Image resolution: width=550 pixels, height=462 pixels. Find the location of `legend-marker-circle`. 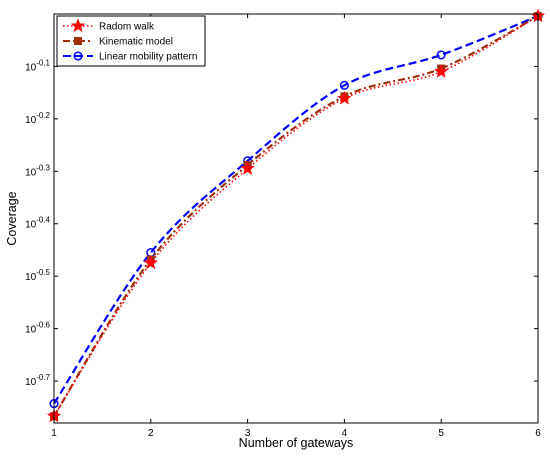

legend-marker-circle is located at coordinates (78, 56).